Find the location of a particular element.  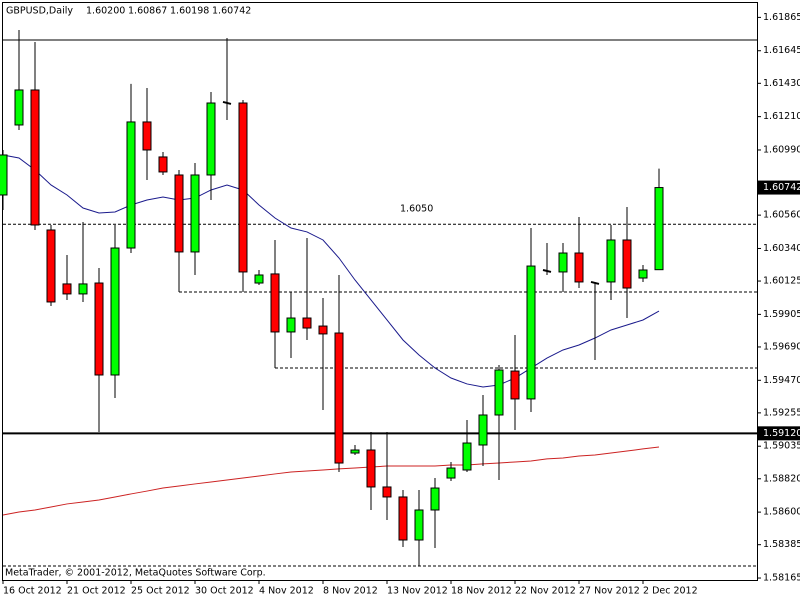

y-tick-label: 1.59690 is located at coordinates (781, 346).